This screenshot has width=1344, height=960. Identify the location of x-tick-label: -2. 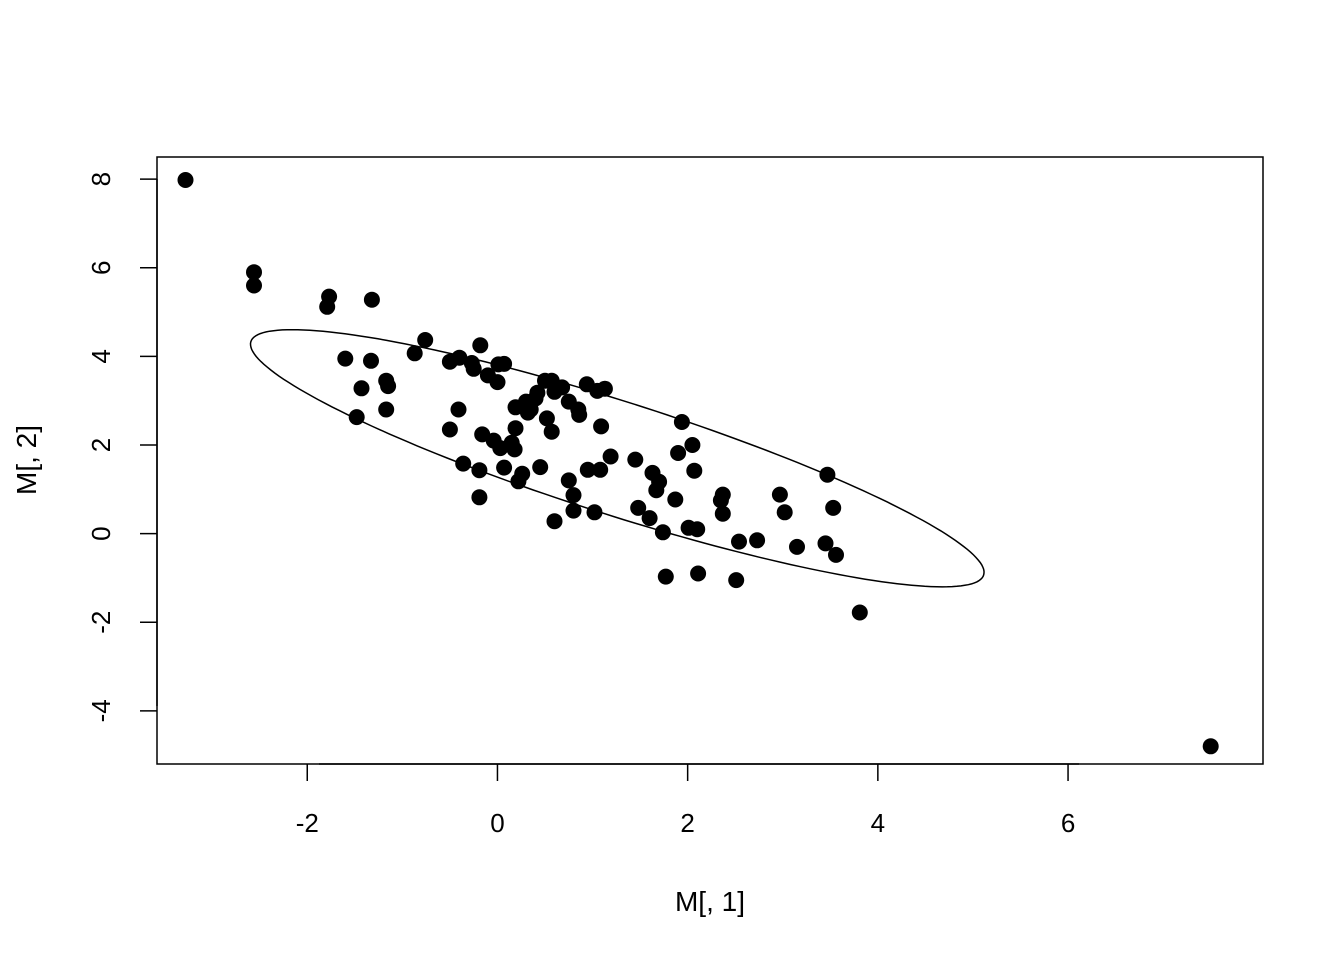
(307, 823).